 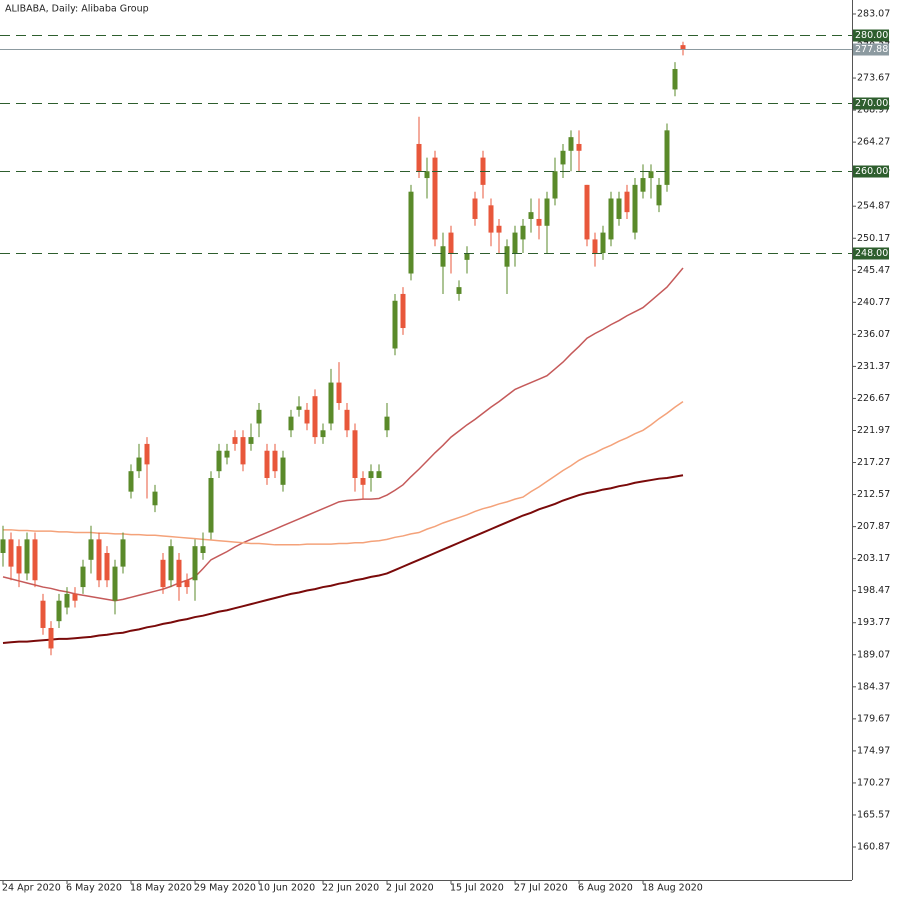 I want to click on x-tick-label: 10 Jun 2020, so click(x=286, y=888).